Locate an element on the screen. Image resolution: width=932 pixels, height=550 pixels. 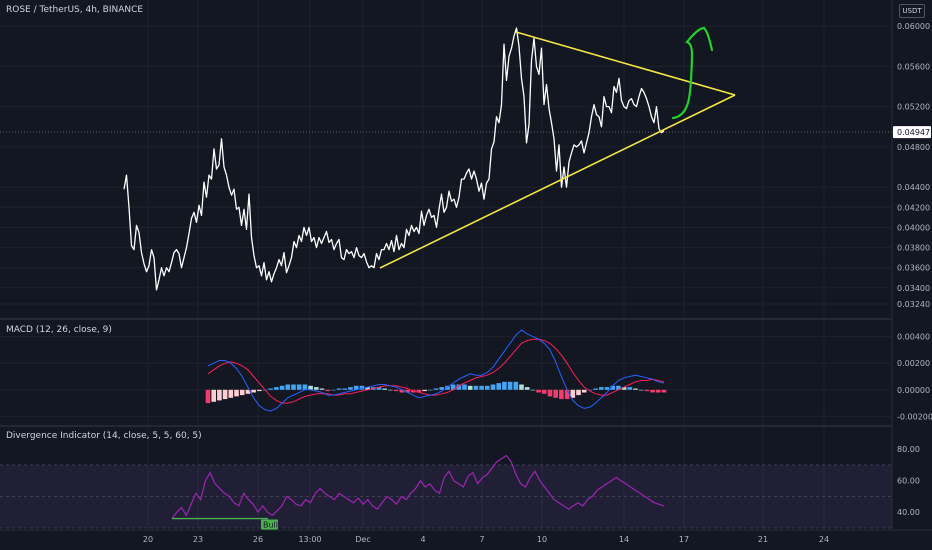
triangle-upper-trendline is located at coordinates (625, 63).